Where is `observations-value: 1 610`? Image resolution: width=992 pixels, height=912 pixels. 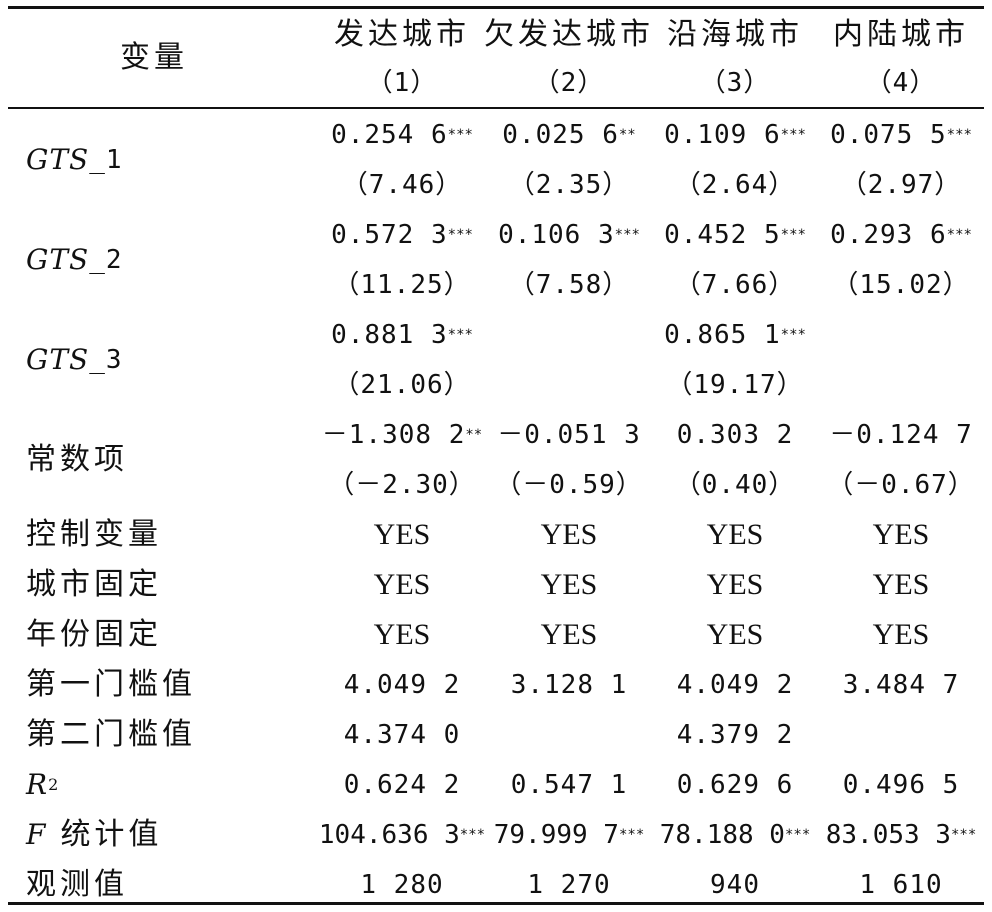
observations-value: 1 610 is located at coordinates (901, 885).